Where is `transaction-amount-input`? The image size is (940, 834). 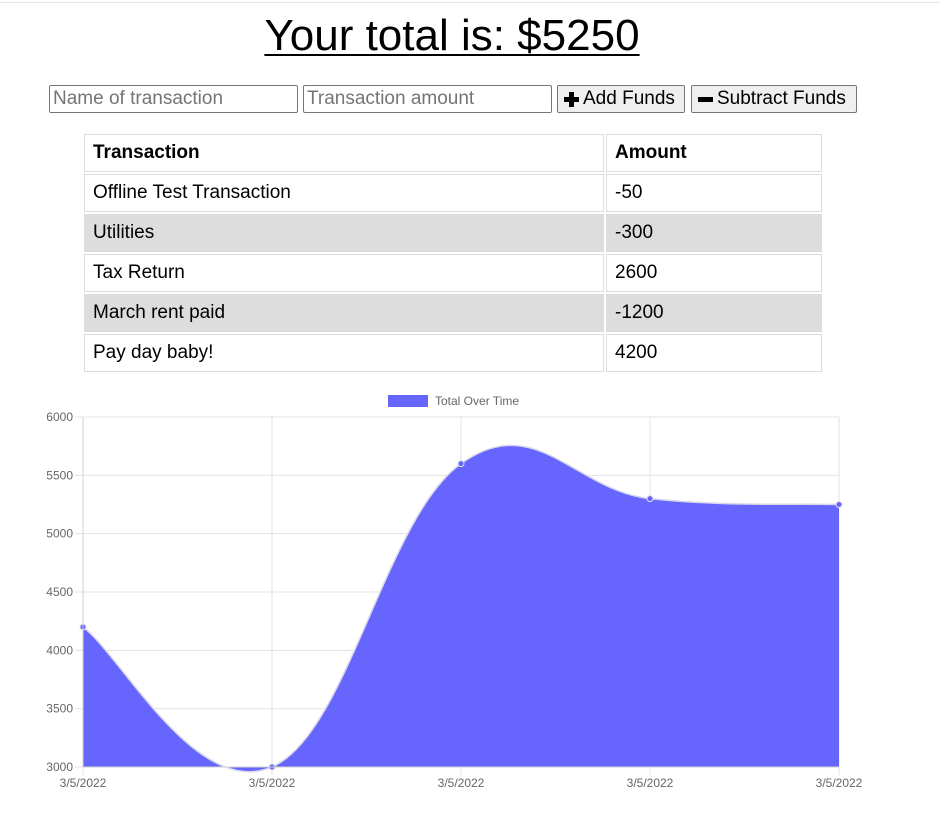 transaction-amount-input is located at coordinates (427, 99).